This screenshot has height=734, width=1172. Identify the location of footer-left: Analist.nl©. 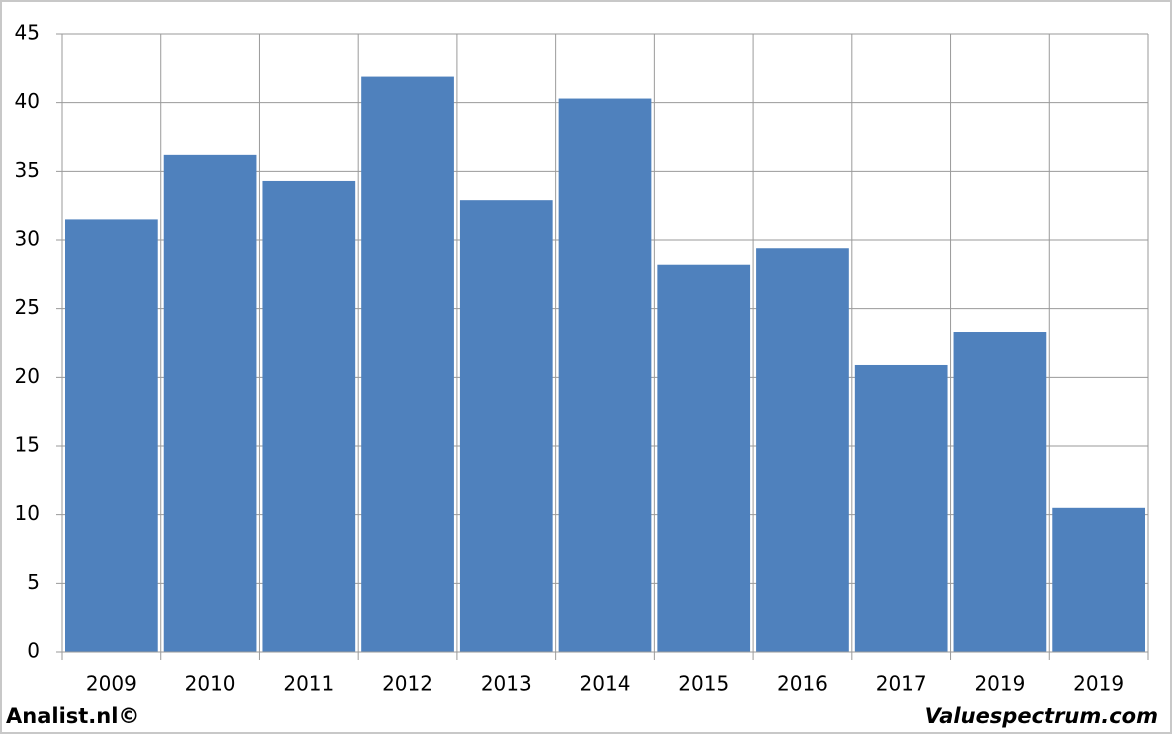
(72, 716).